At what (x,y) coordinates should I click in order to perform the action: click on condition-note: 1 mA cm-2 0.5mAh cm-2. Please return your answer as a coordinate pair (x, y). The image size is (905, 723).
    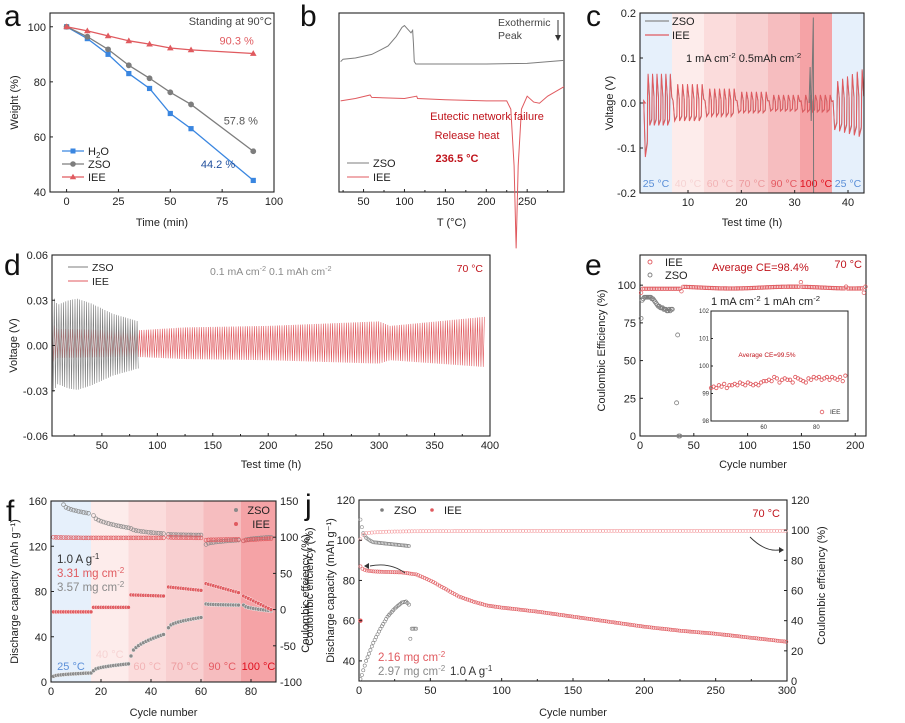
    Looking at the image, I should click on (743, 58).